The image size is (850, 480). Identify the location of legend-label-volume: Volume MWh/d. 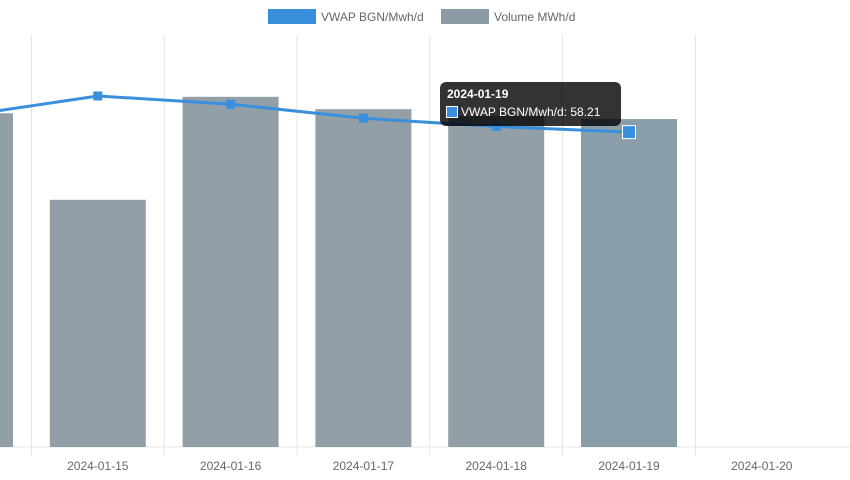
(534, 17).